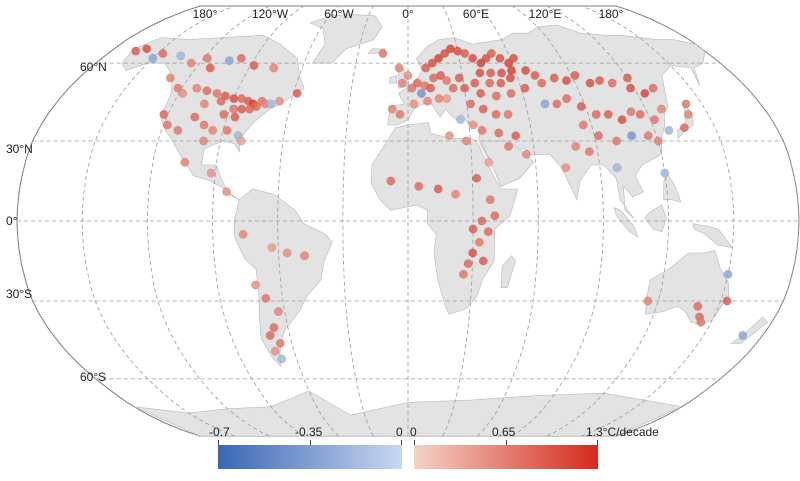 The width and height of the screenshot is (800, 481). What do you see at coordinates (339, 14) in the screenshot?
I see `lon-label: 60°W` at bounding box center [339, 14].